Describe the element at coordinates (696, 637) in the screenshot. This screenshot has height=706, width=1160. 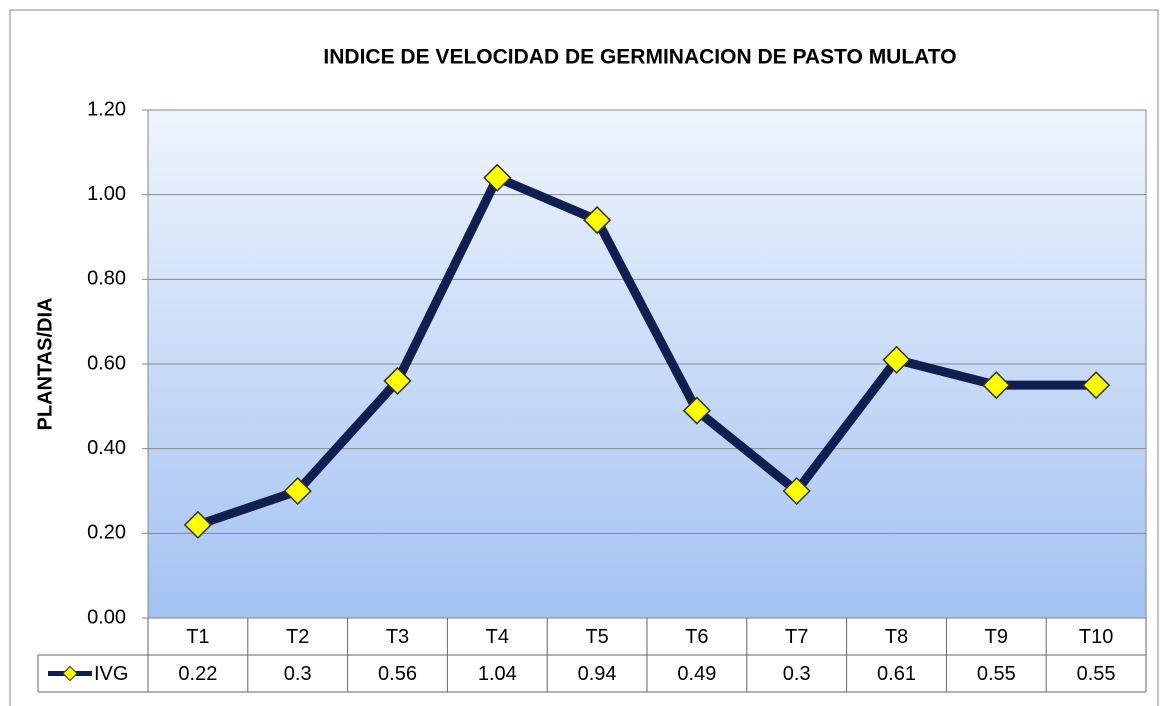
I see `x-tick-label: T6` at that location.